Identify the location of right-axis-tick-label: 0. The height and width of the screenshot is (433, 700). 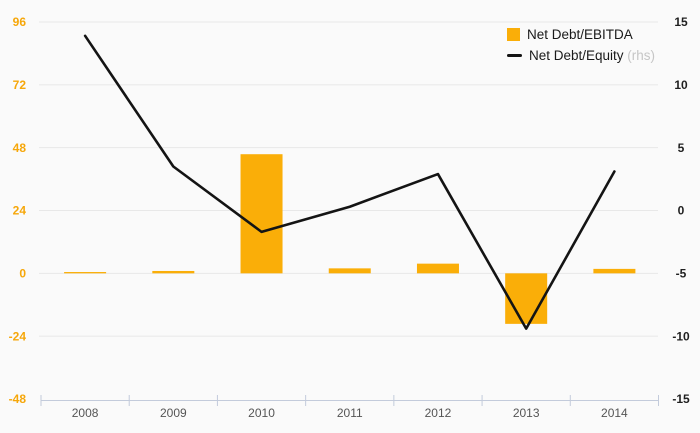
(681, 211).